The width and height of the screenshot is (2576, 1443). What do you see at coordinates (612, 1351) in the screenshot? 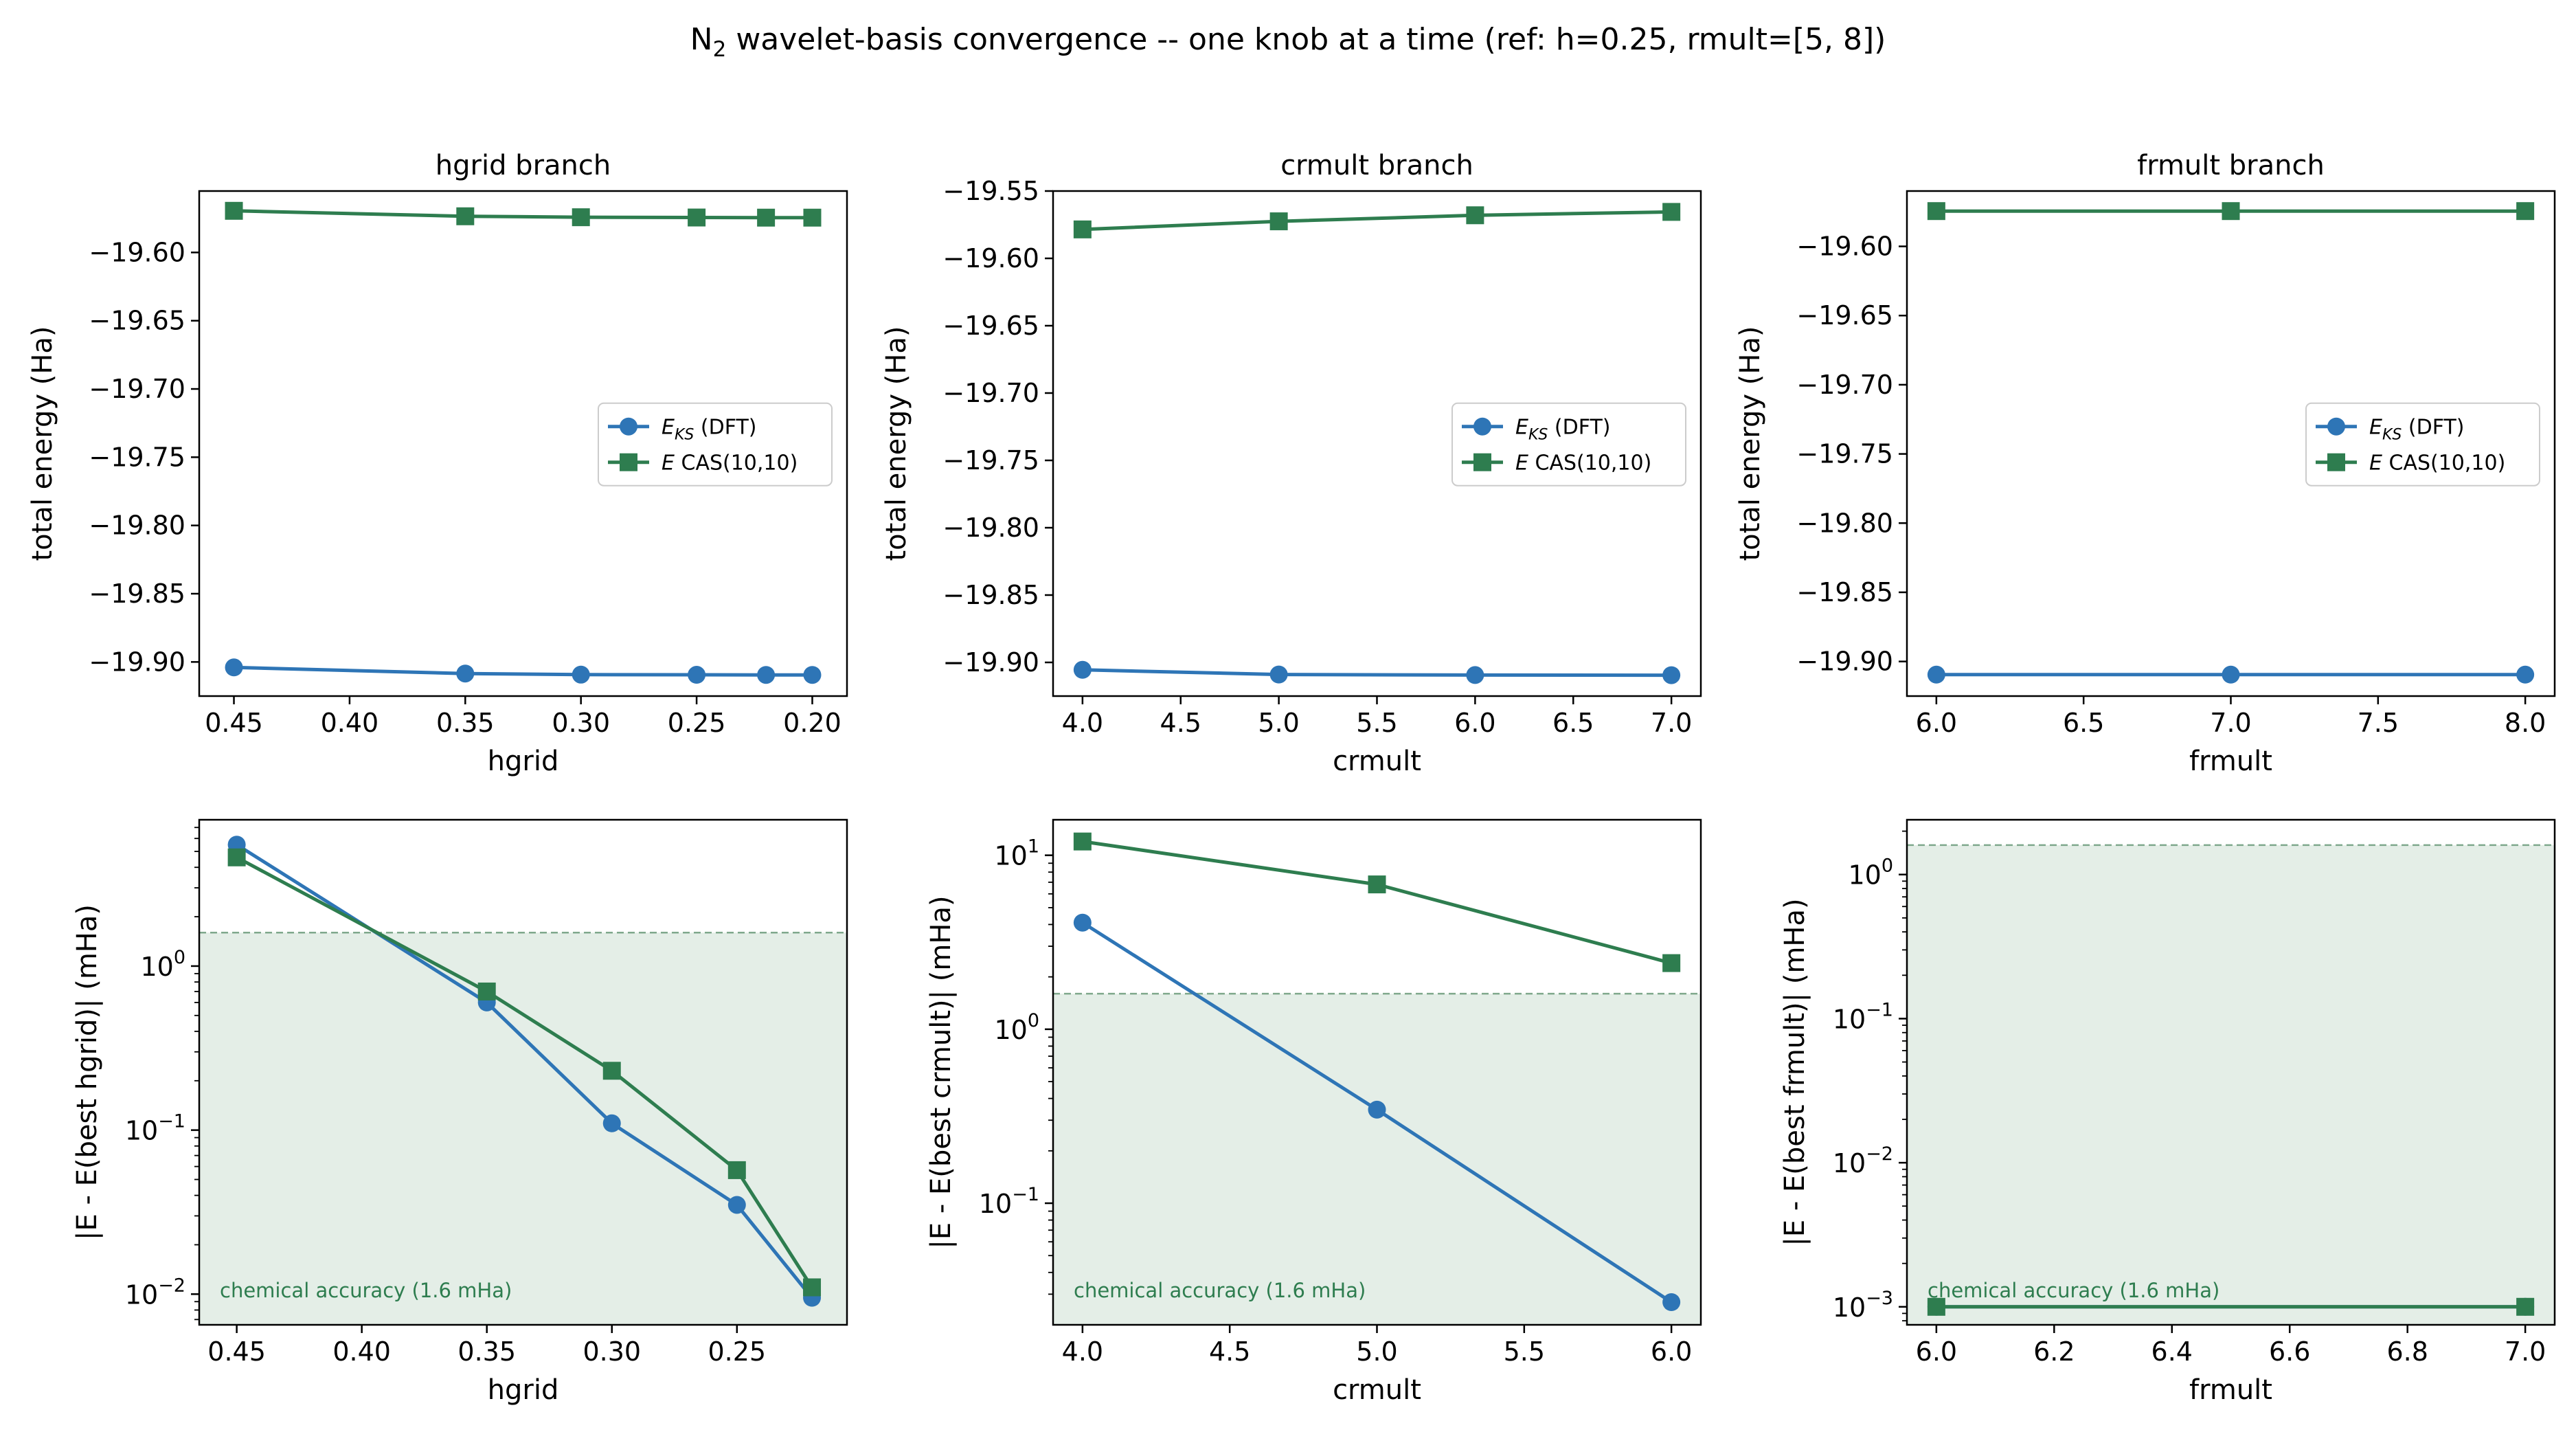
I see `x-tick-label: 0.30` at bounding box center [612, 1351].